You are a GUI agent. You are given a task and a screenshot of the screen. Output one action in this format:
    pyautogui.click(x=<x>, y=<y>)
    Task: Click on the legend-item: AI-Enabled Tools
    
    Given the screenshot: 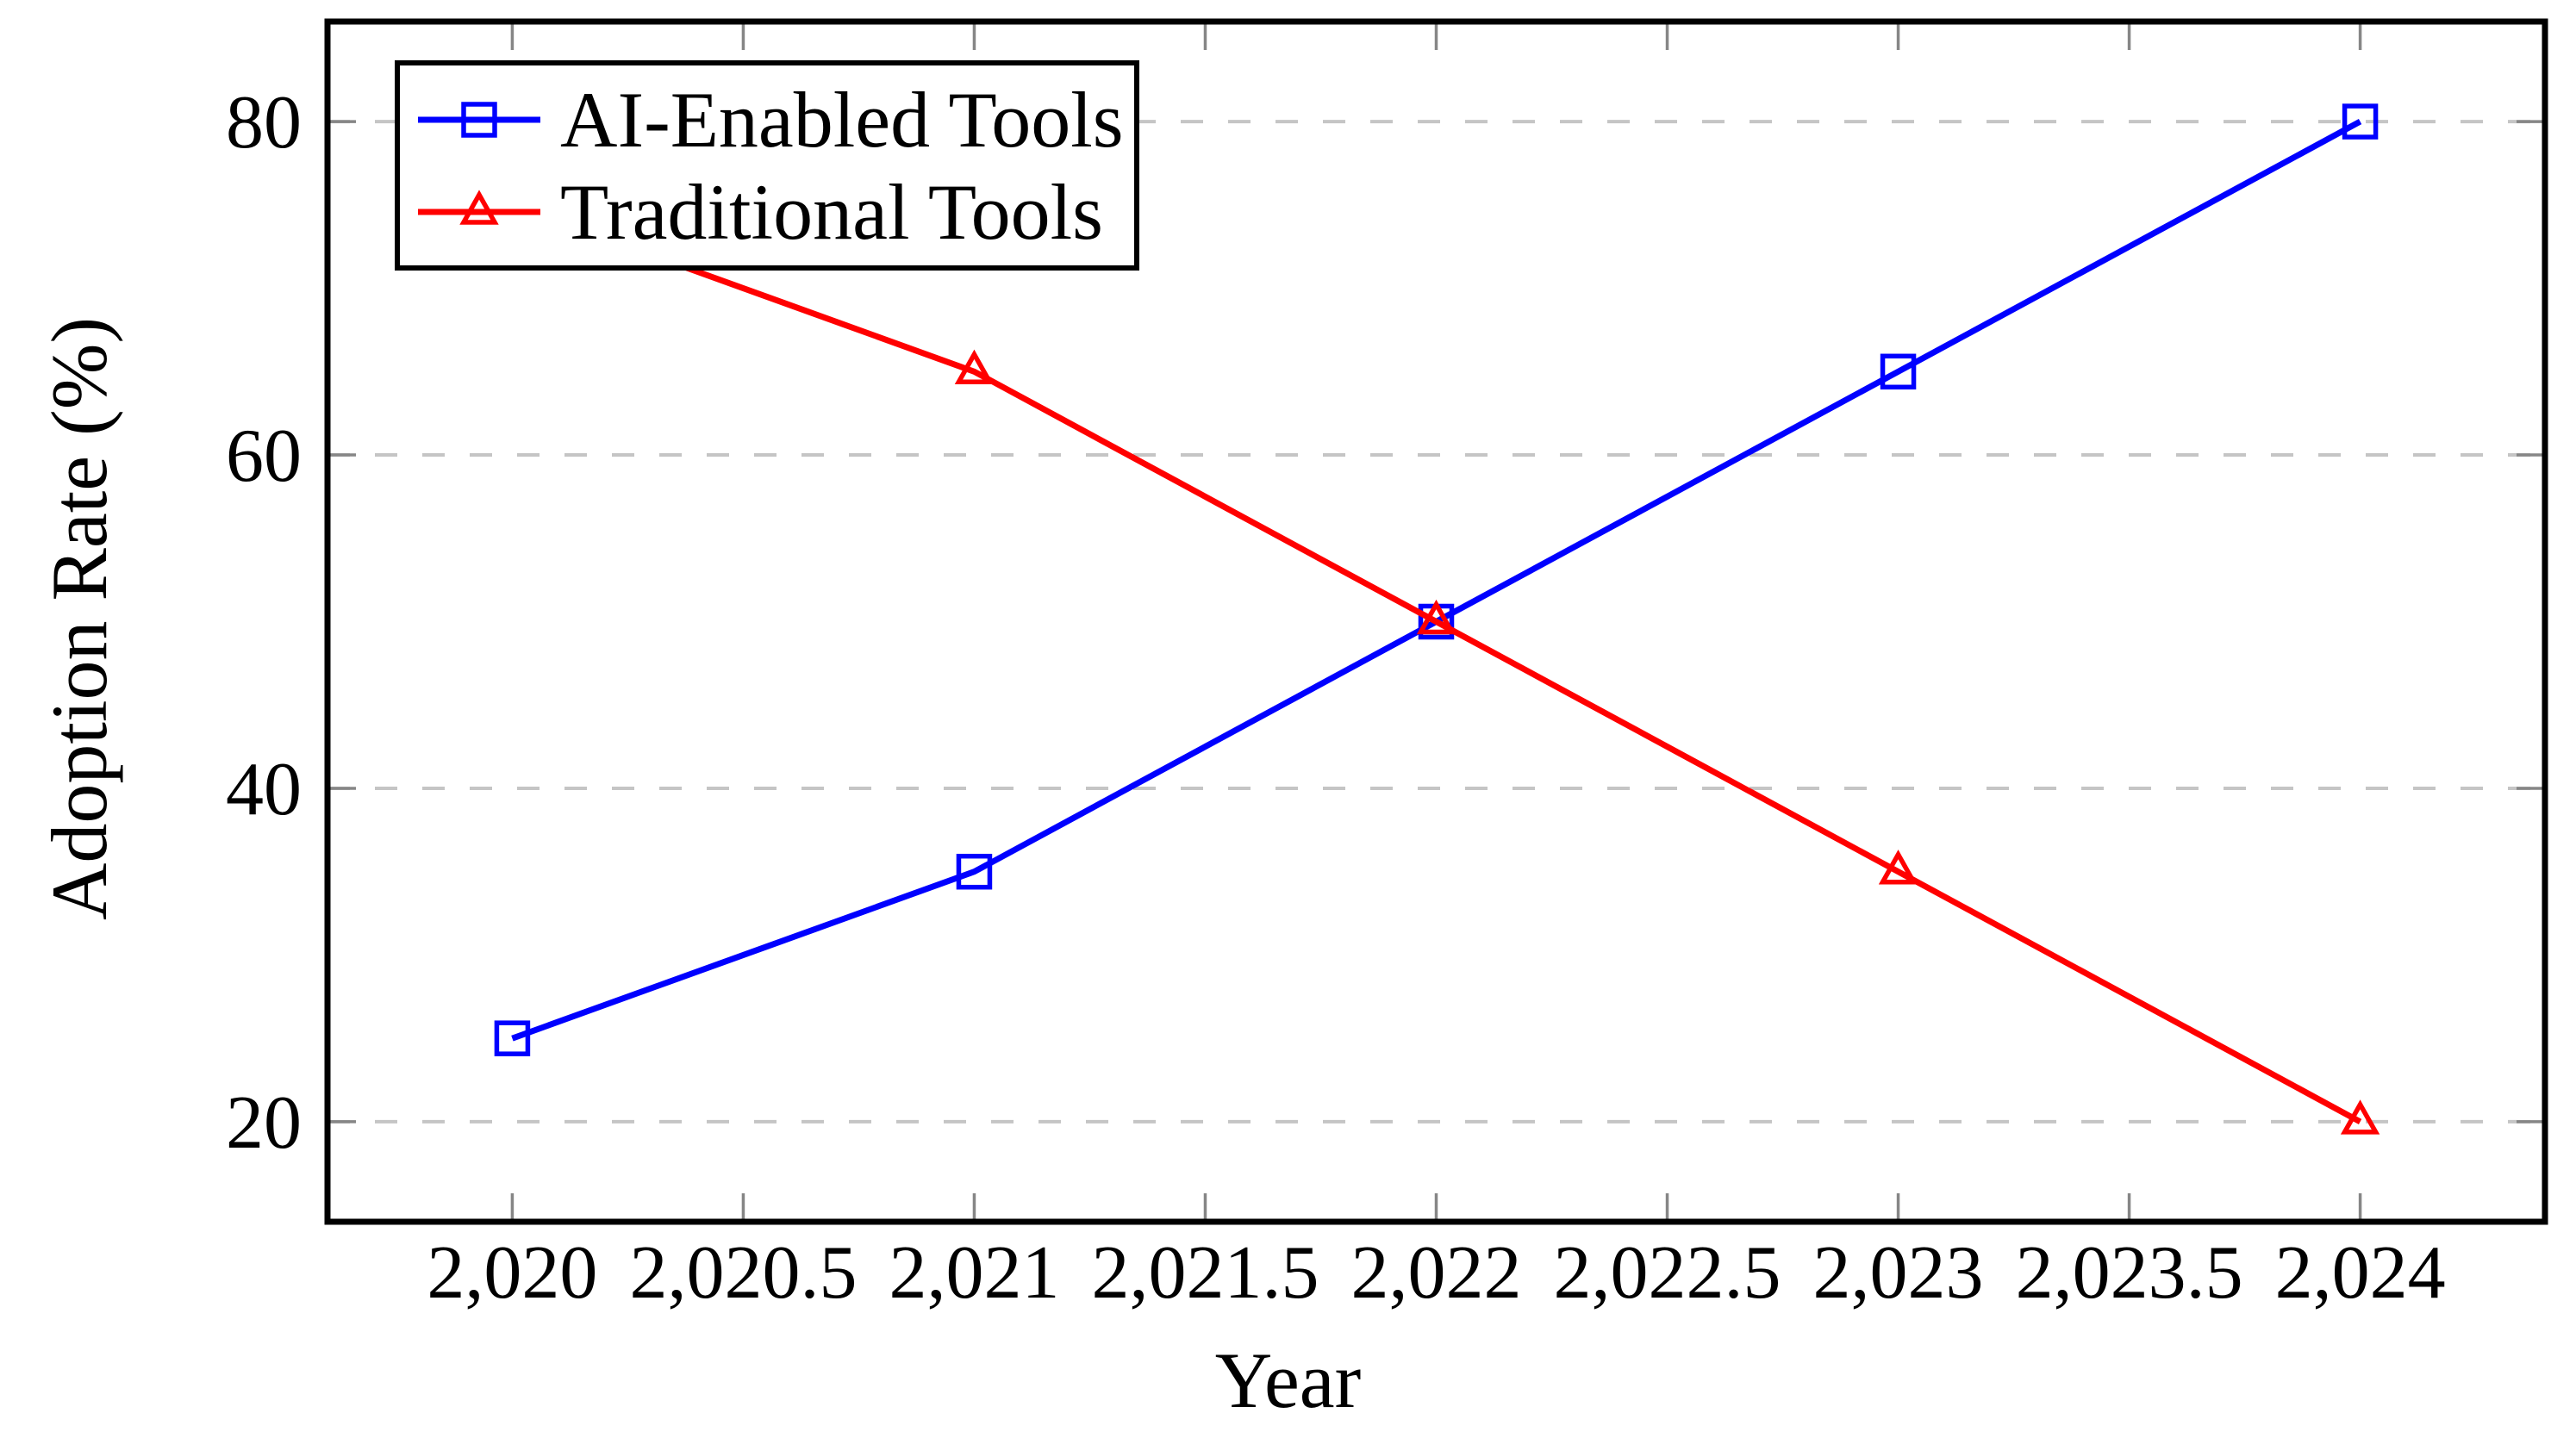 What is the action you would take?
    pyautogui.click(x=774, y=120)
    